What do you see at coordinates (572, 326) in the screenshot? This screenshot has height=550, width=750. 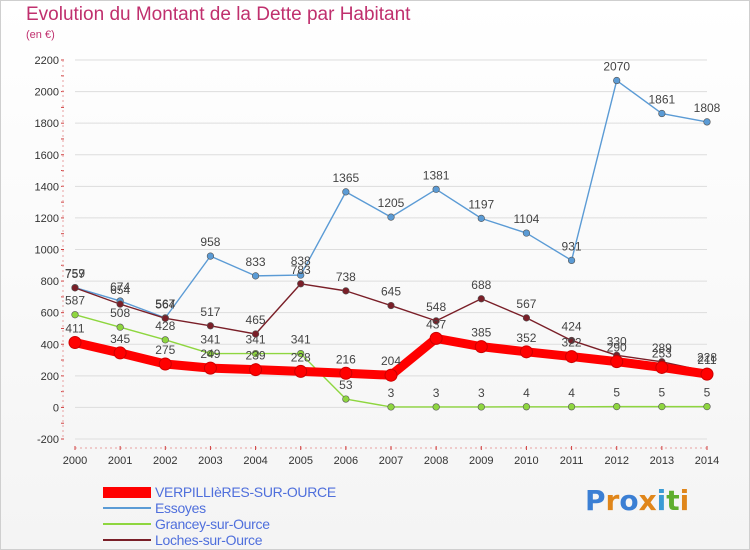 I see `data-label: 424` at bounding box center [572, 326].